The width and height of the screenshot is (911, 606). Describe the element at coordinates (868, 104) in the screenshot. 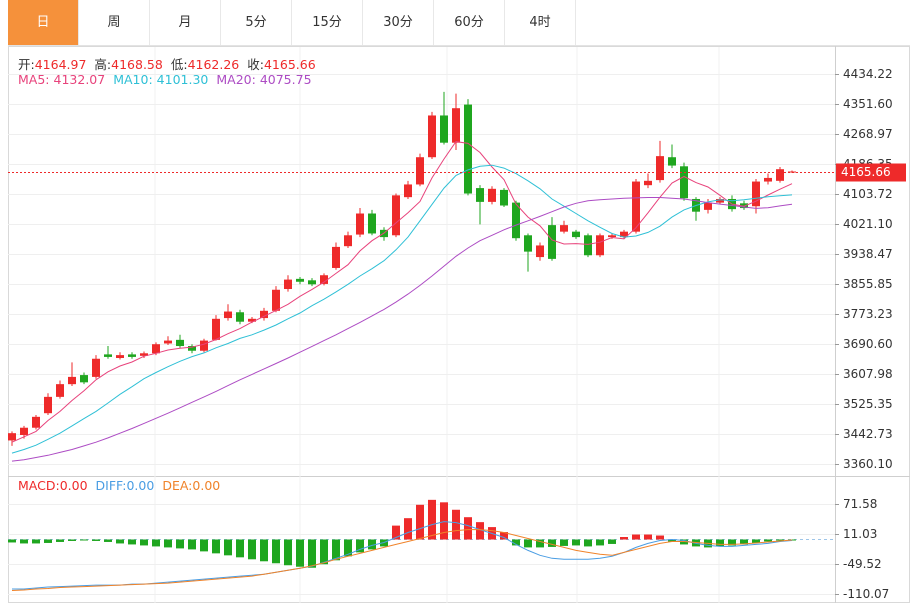

I see `y-tick-label: 4351.60` at that location.